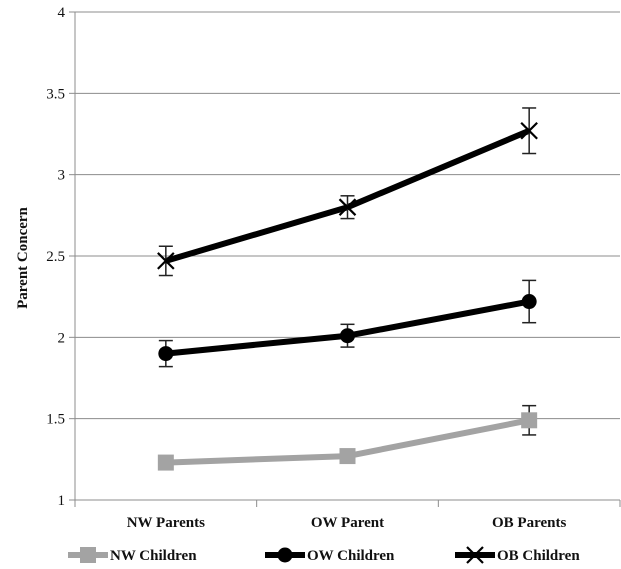  I want to click on y-tick-label: 2, so click(62, 338).